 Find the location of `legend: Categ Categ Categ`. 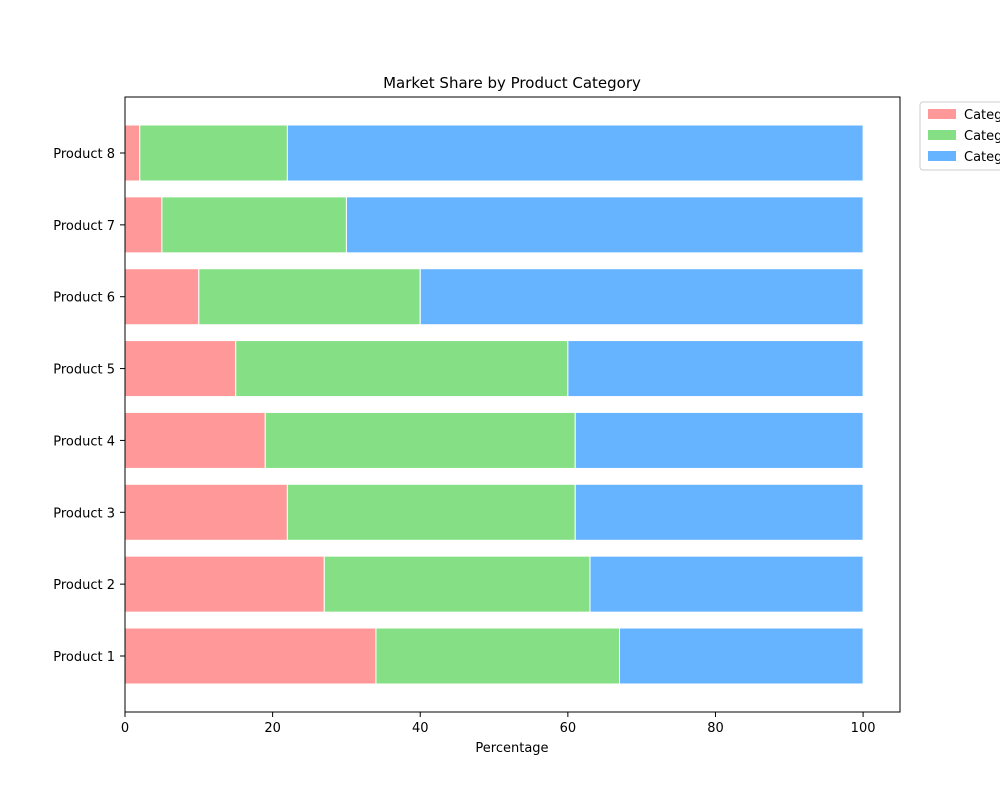

legend: Categ Categ Categ is located at coordinates (959, 136).